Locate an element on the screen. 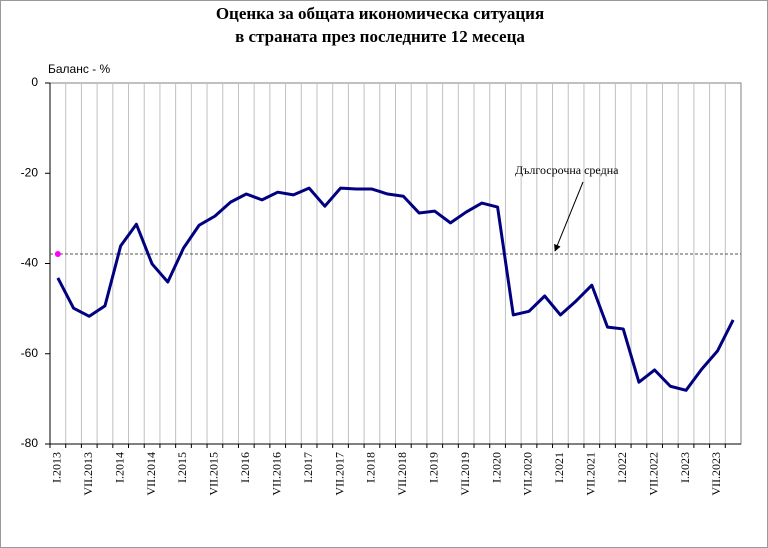  x-tick-label: VII.2017 is located at coordinates (339, 474).